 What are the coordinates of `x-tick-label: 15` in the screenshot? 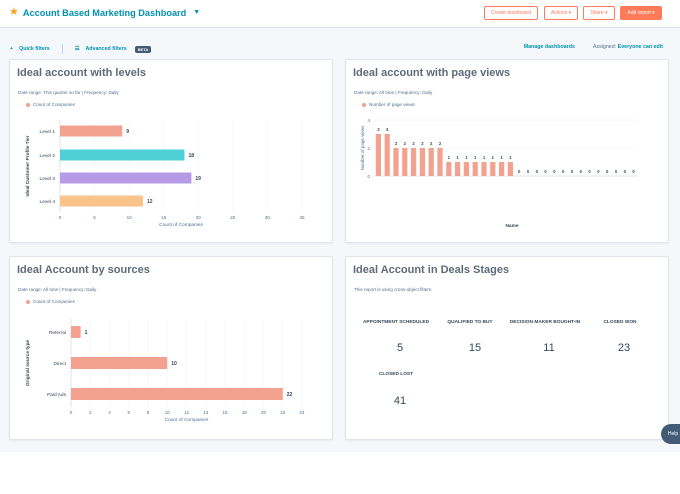 It's located at (164, 217).